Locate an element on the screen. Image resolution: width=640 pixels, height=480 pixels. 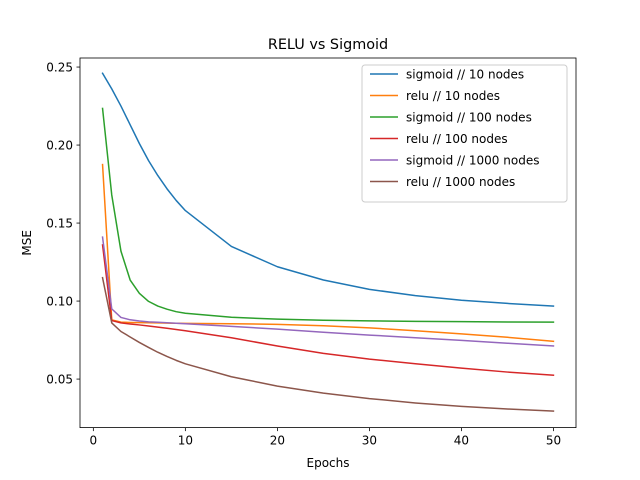
legend-label: relu // 10 nodes is located at coordinates (453, 96).